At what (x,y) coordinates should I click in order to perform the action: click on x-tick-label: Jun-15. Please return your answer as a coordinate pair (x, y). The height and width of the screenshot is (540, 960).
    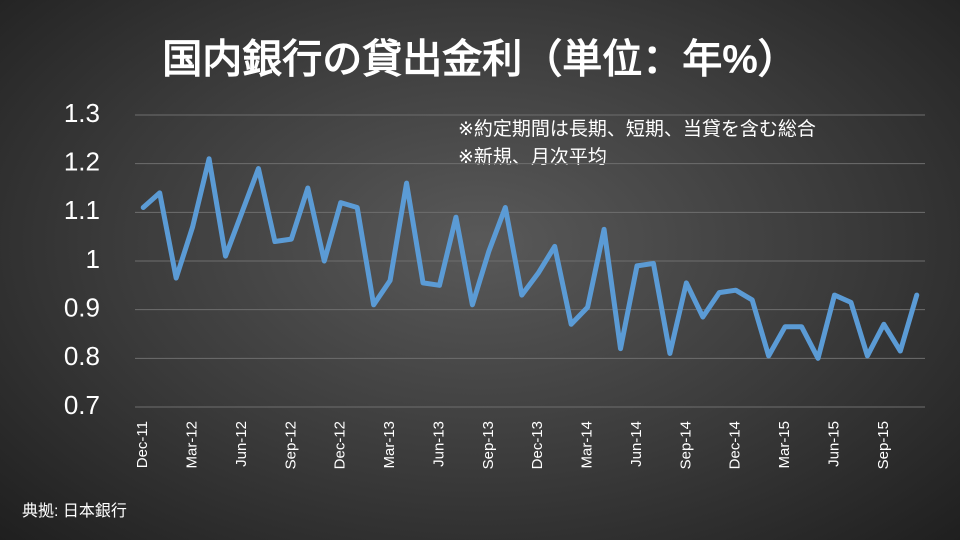
    Looking at the image, I should click on (833, 444).